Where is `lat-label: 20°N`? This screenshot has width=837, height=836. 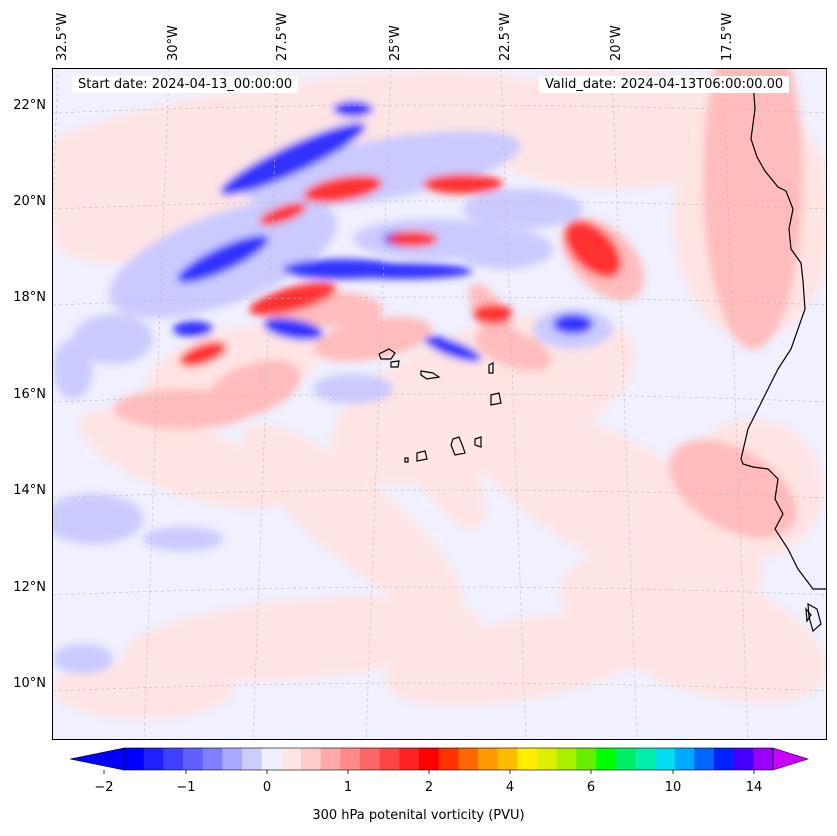
lat-label: 20°N is located at coordinates (29, 201).